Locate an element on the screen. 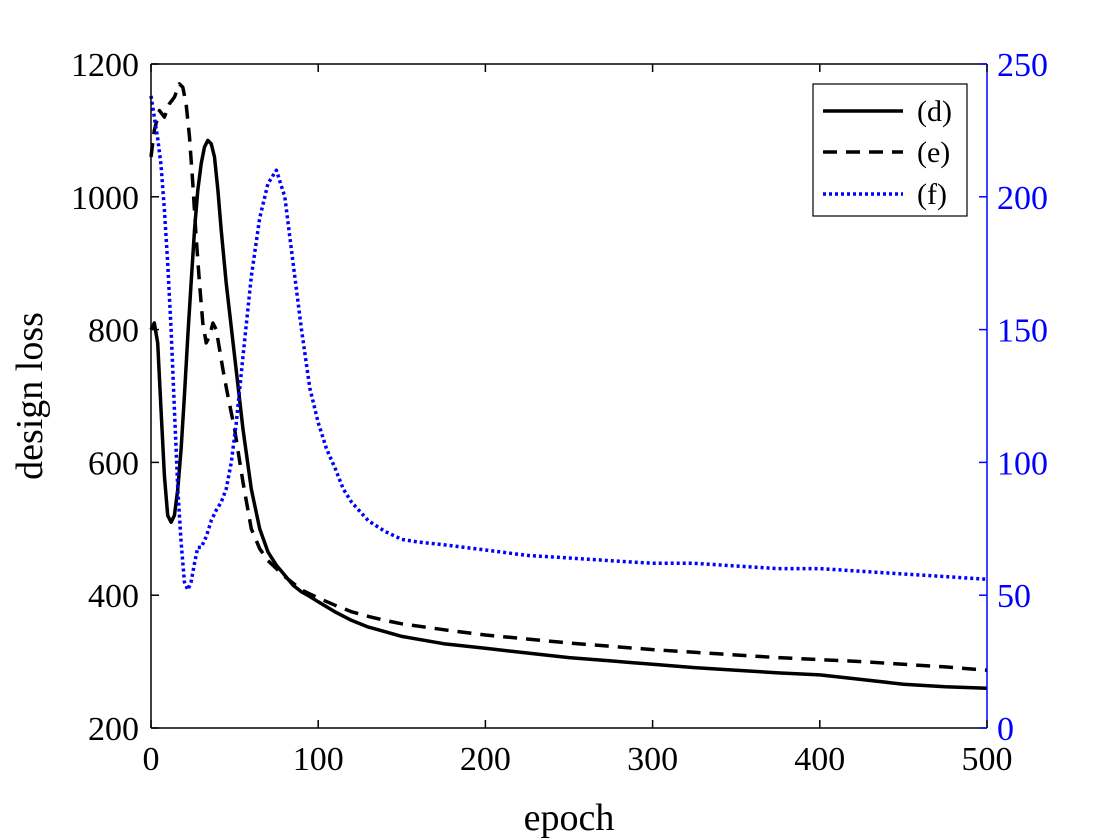 Image resolution: width=1120 pixels, height=840 pixels. y2-tick-label: 0 is located at coordinates (1005, 729).